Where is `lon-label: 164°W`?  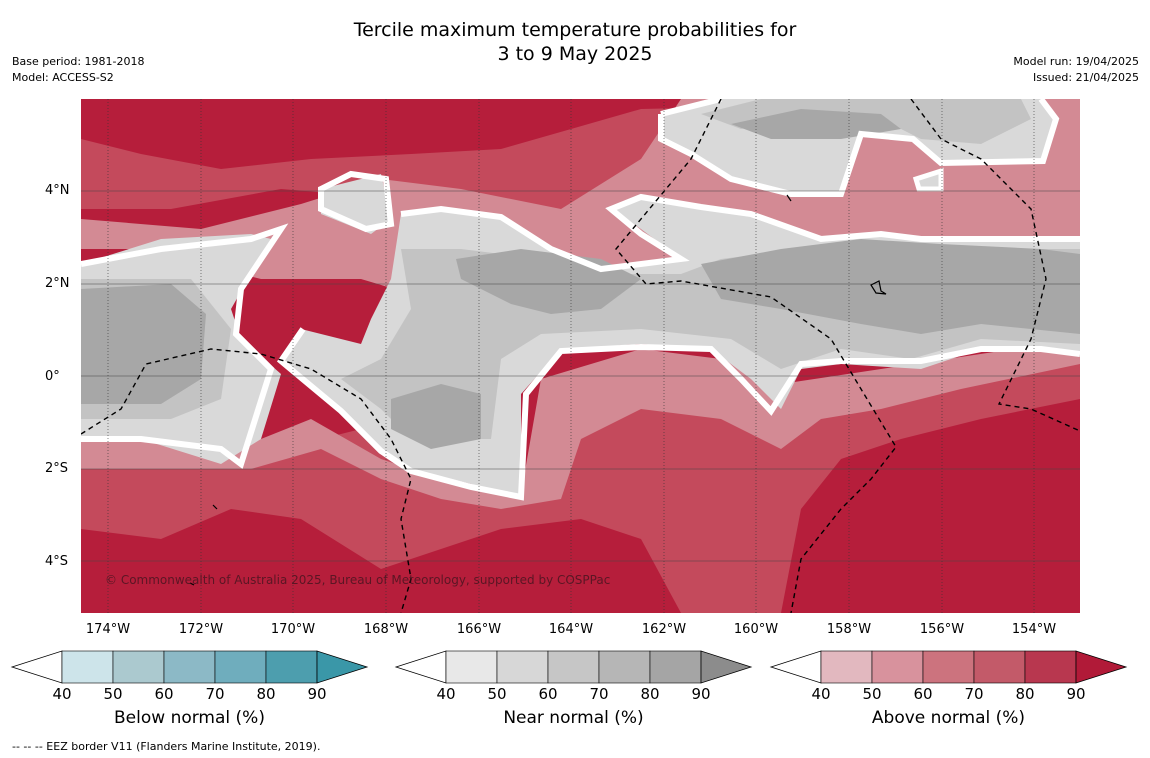 lon-label: 164°W is located at coordinates (571, 629).